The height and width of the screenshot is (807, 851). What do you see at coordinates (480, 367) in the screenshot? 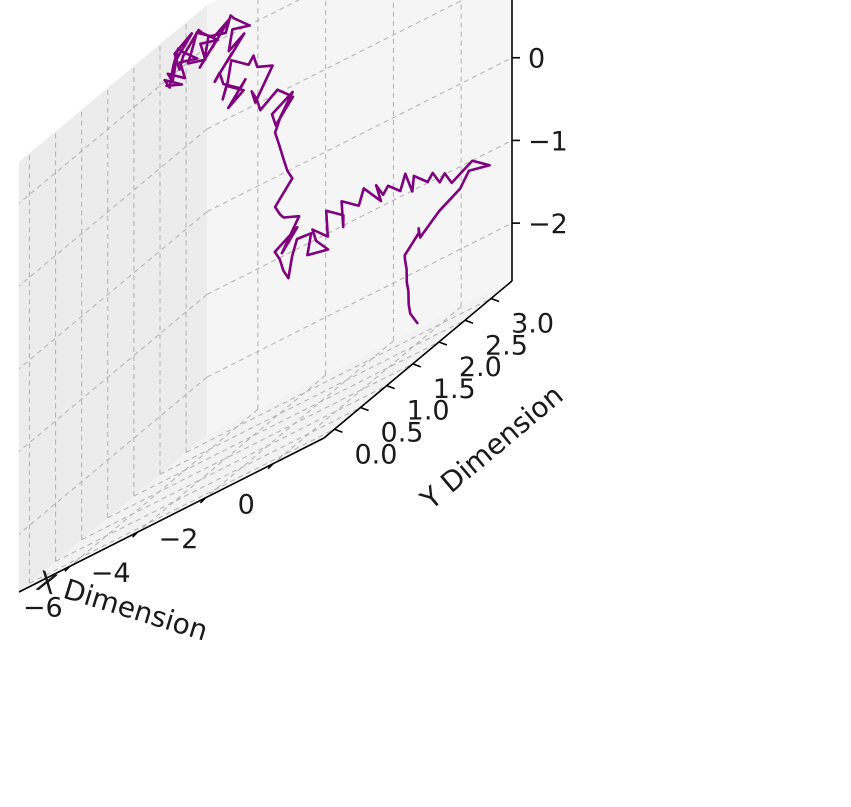
I see `y-tick-label: 2.0` at bounding box center [480, 367].